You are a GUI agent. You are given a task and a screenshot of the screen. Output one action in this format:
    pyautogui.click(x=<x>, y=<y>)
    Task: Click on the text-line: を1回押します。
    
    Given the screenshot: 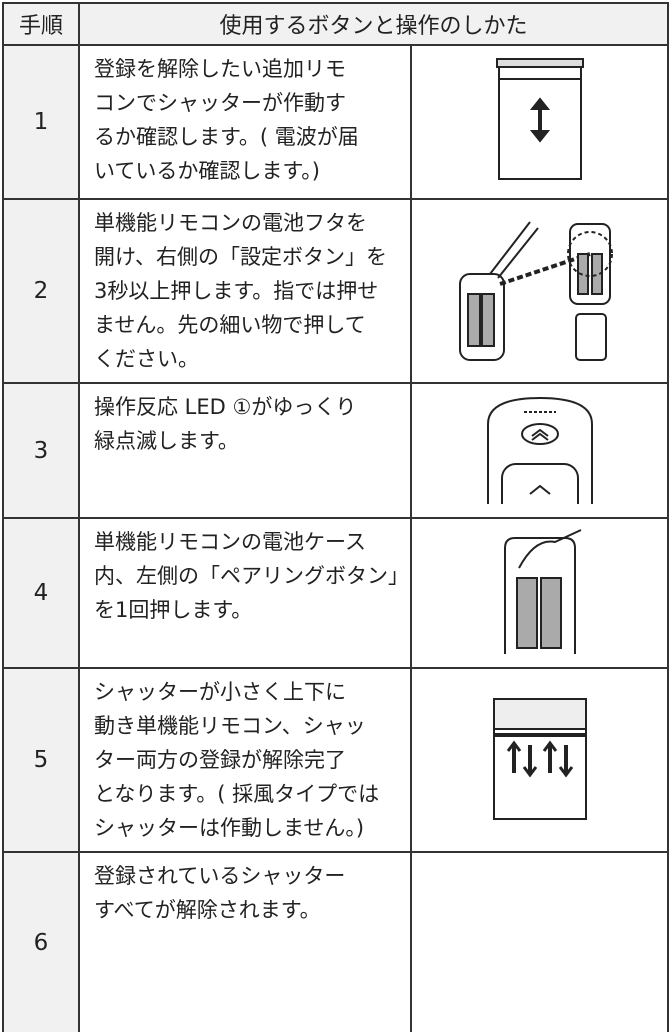 What is the action you would take?
    pyautogui.click(x=173, y=610)
    